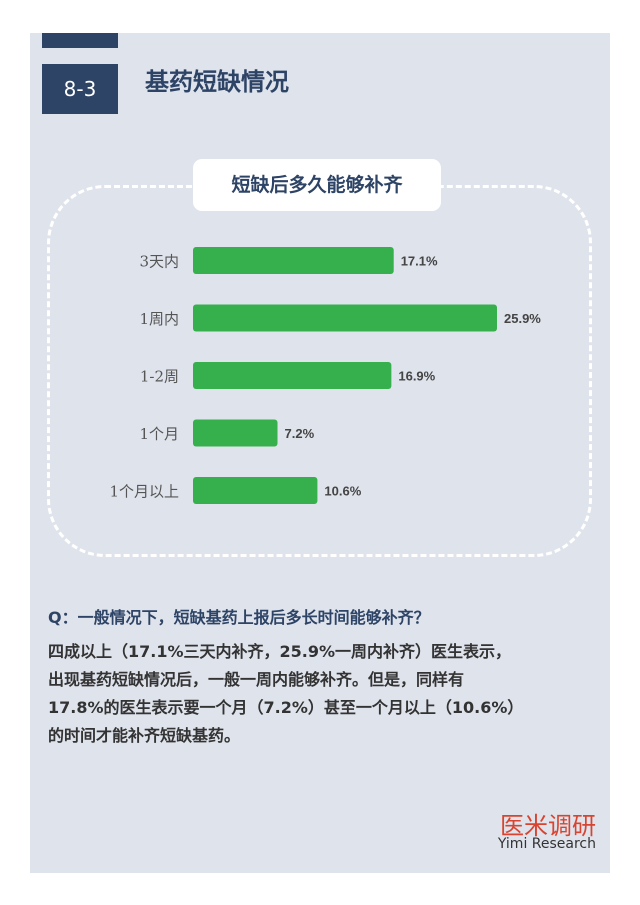  What do you see at coordinates (548, 826) in the screenshot?
I see `brand-logo-cn: 医米调研` at bounding box center [548, 826].